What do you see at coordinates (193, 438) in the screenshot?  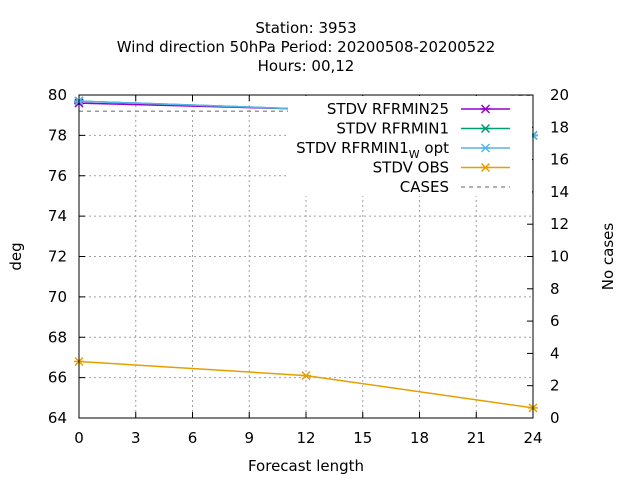 I see `x-tick-label: 6` at bounding box center [193, 438].